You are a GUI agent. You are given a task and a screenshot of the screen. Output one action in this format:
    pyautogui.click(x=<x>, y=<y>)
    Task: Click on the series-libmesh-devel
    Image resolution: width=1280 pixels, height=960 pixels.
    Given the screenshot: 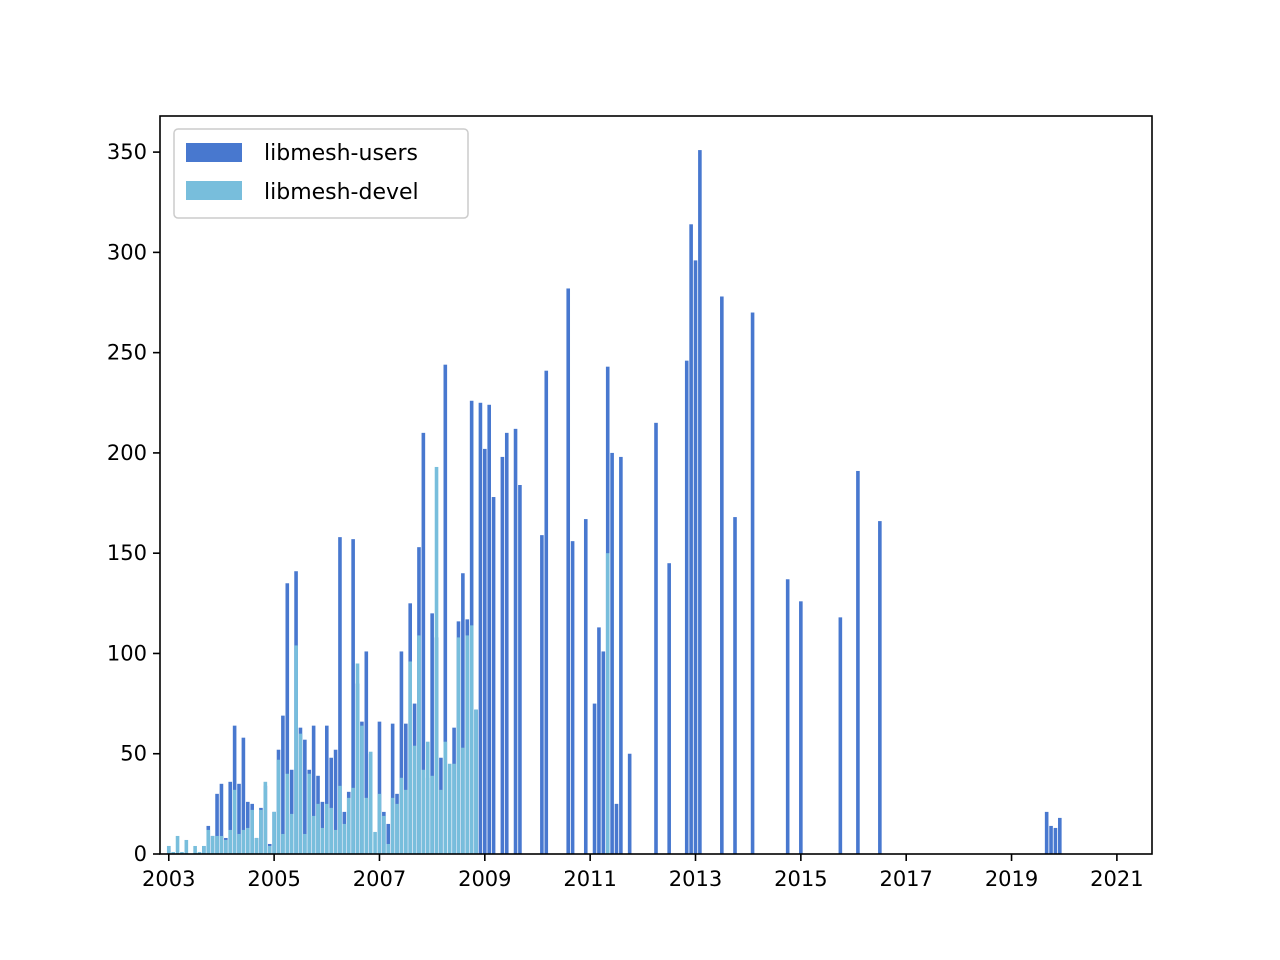 What is the action you would take?
    pyautogui.click(x=388, y=660)
    